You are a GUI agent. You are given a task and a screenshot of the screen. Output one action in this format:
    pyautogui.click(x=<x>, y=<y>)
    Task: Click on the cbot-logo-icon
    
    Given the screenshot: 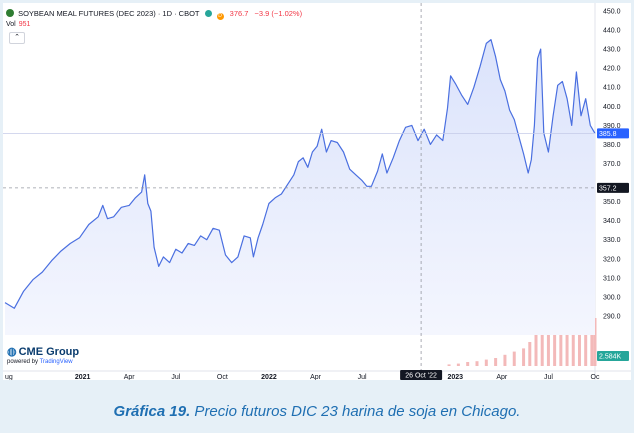 What is the action you would take?
    pyautogui.click(x=10, y=13)
    